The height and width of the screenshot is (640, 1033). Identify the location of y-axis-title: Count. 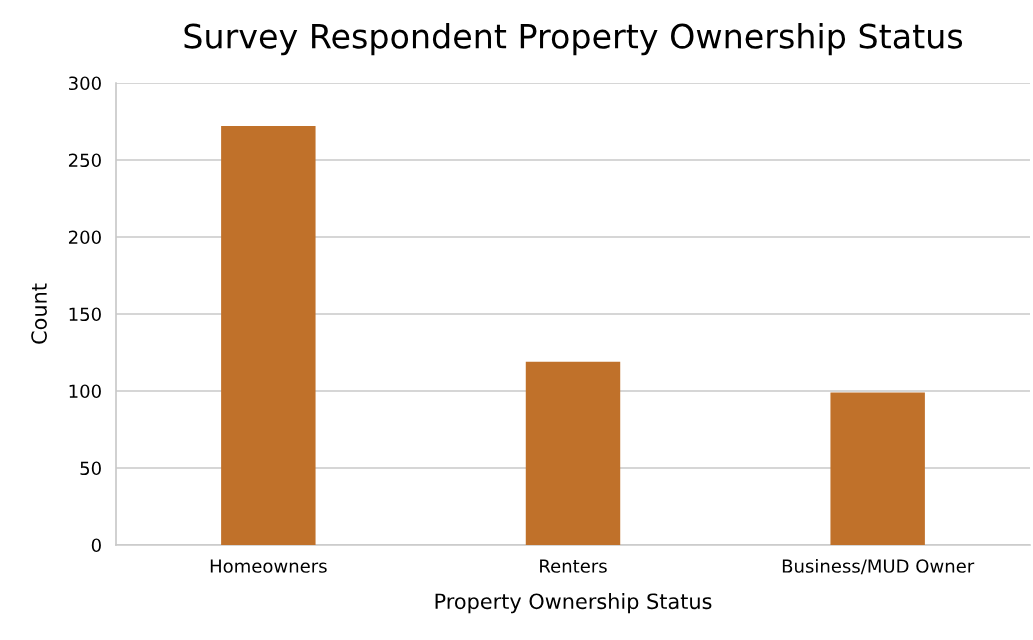
(39, 313).